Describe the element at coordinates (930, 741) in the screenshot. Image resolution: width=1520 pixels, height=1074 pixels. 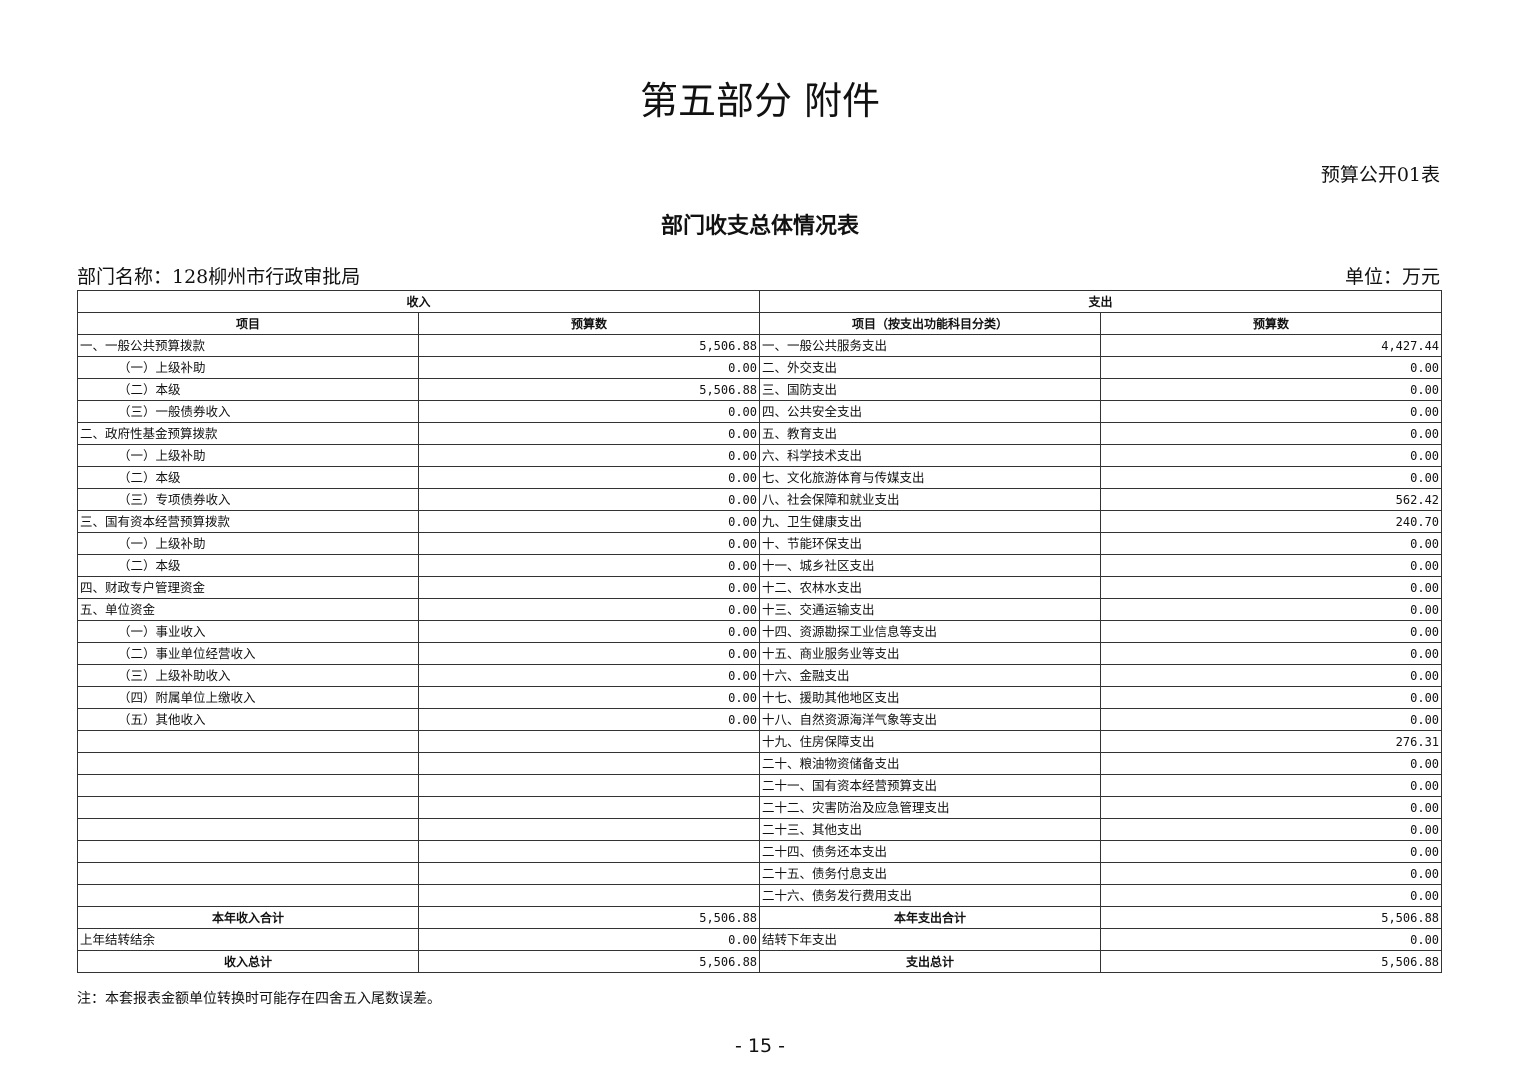
I see `expense-item: 十九、住房保障支出` at that location.